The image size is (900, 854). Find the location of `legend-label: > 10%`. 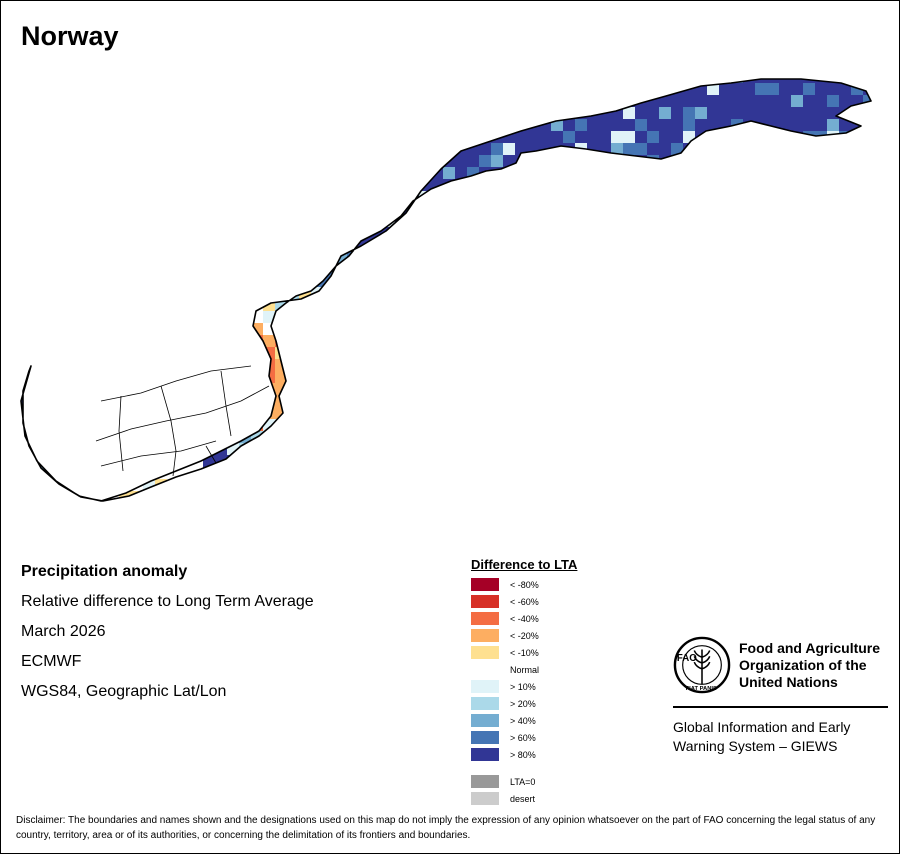

legend-label: > 10% is located at coordinates (523, 687).